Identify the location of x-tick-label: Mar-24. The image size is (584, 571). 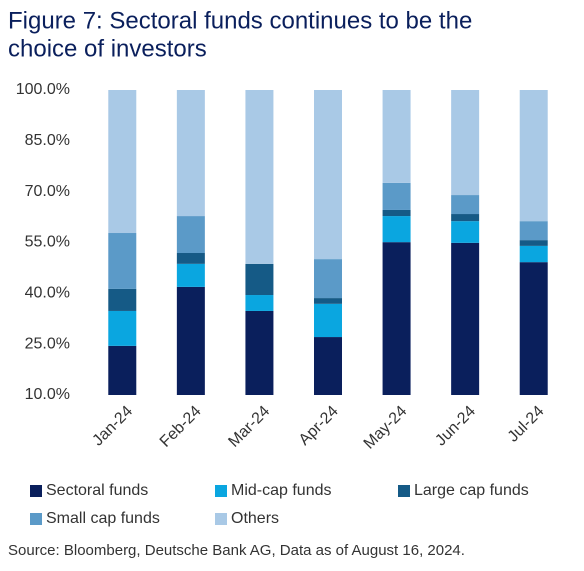
(249, 427).